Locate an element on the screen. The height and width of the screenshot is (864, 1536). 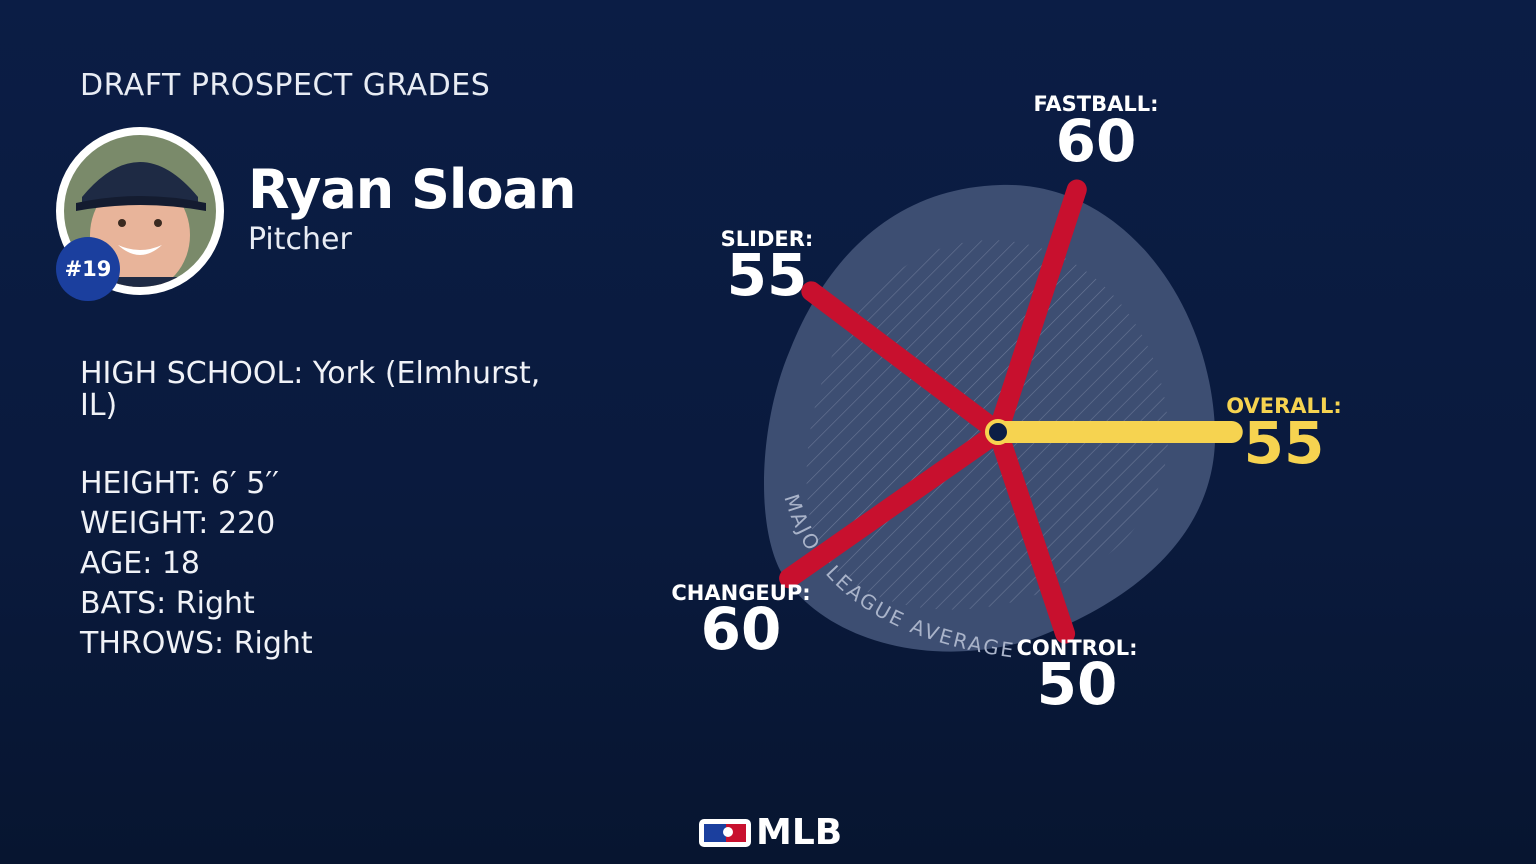
detail-line: BATS: Right is located at coordinates (167, 603).